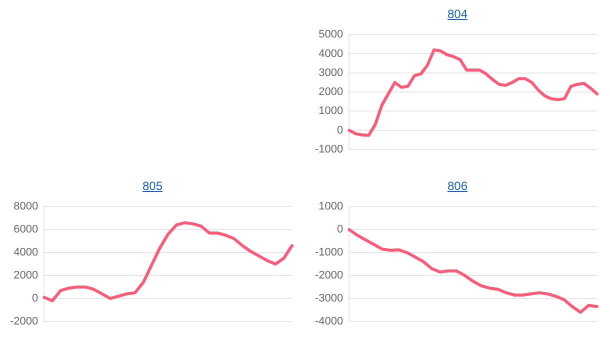 The width and height of the screenshot is (610, 345). Describe the element at coordinates (152, 186) in the screenshot. I see `chart-title: 805` at that location.